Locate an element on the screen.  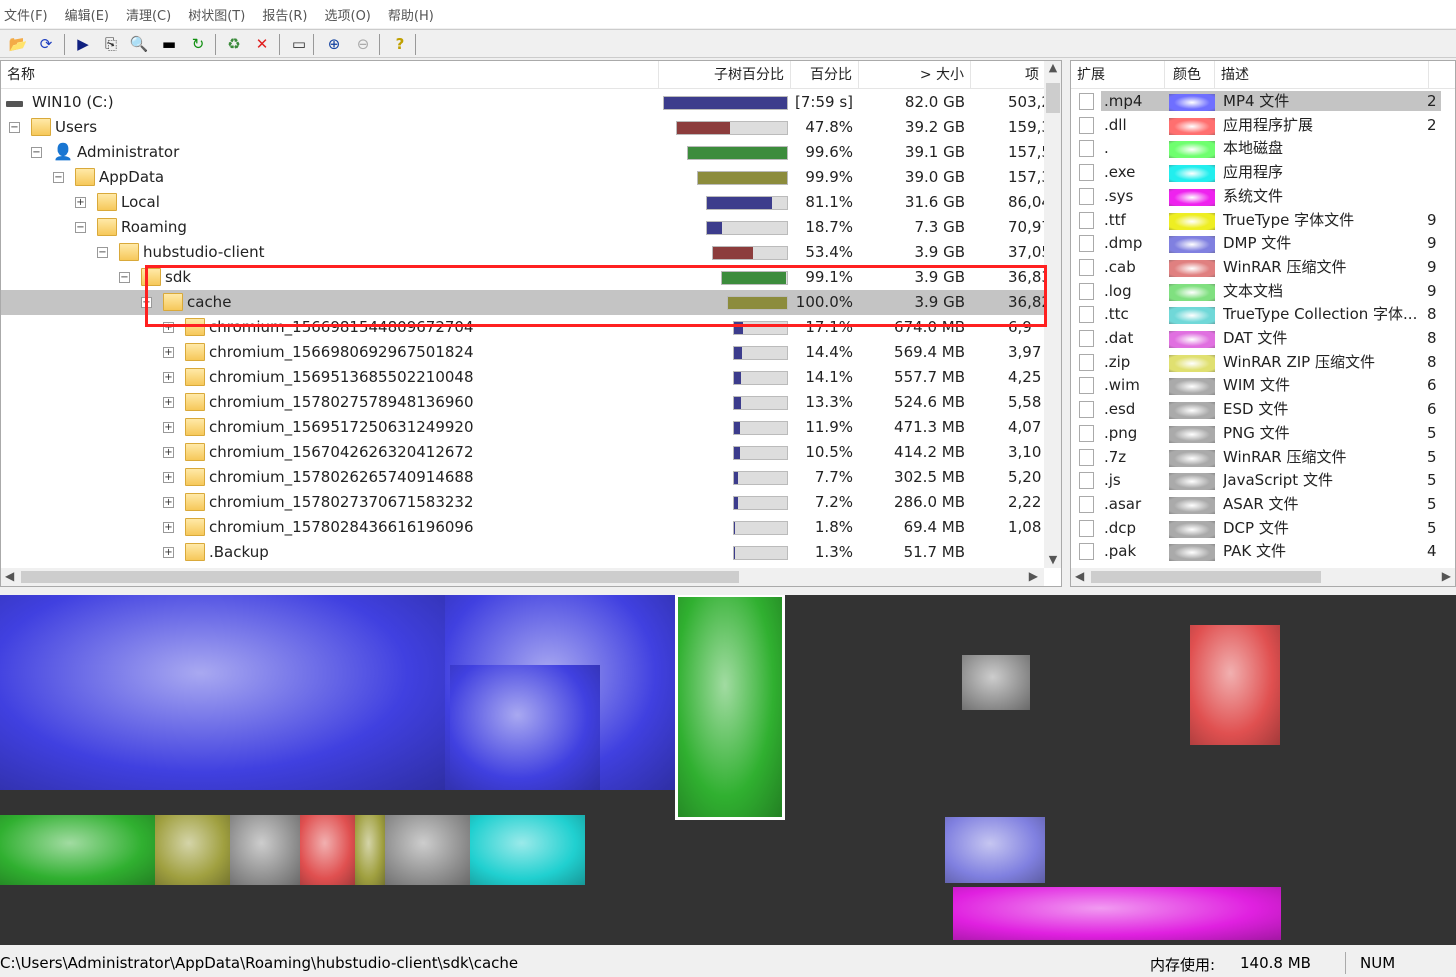
extension-row: .zip WinRAR ZIP 压缩文件 8 is located at coordinates (1258, 362).